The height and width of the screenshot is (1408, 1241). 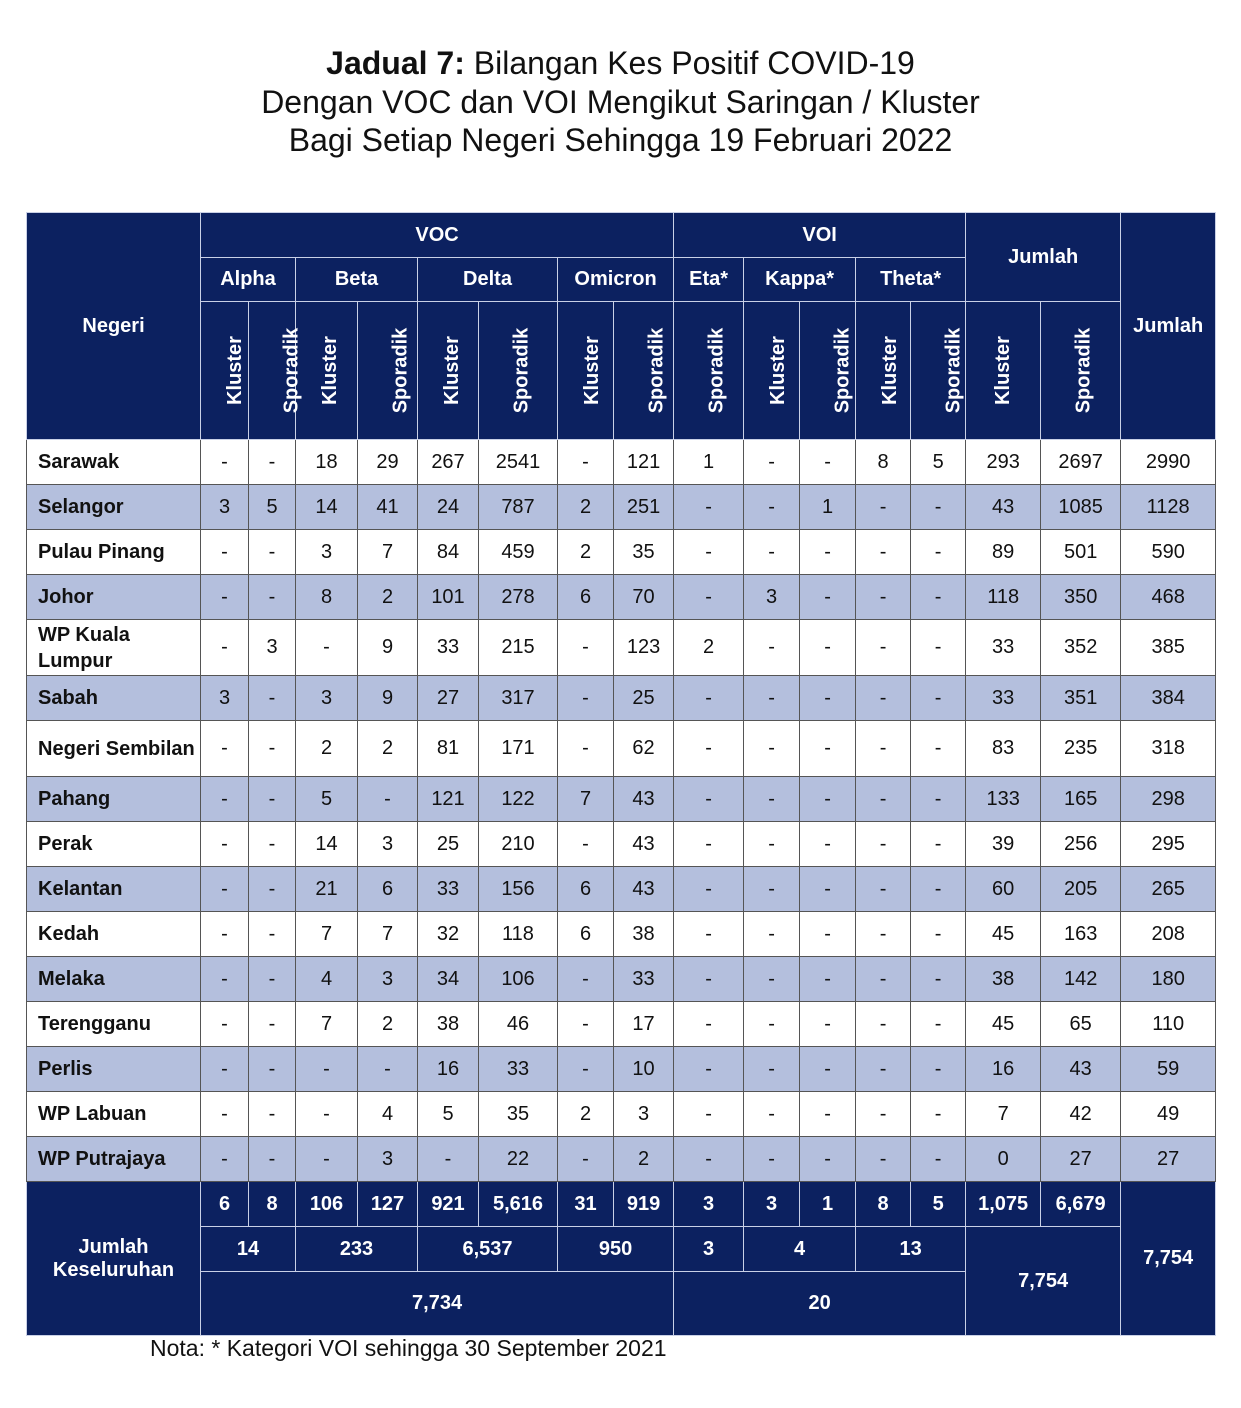 What do you see at coordinates (1003, 597) in the screenshot?
I see `cell-value: 118` at bounding box center [1003, 597].